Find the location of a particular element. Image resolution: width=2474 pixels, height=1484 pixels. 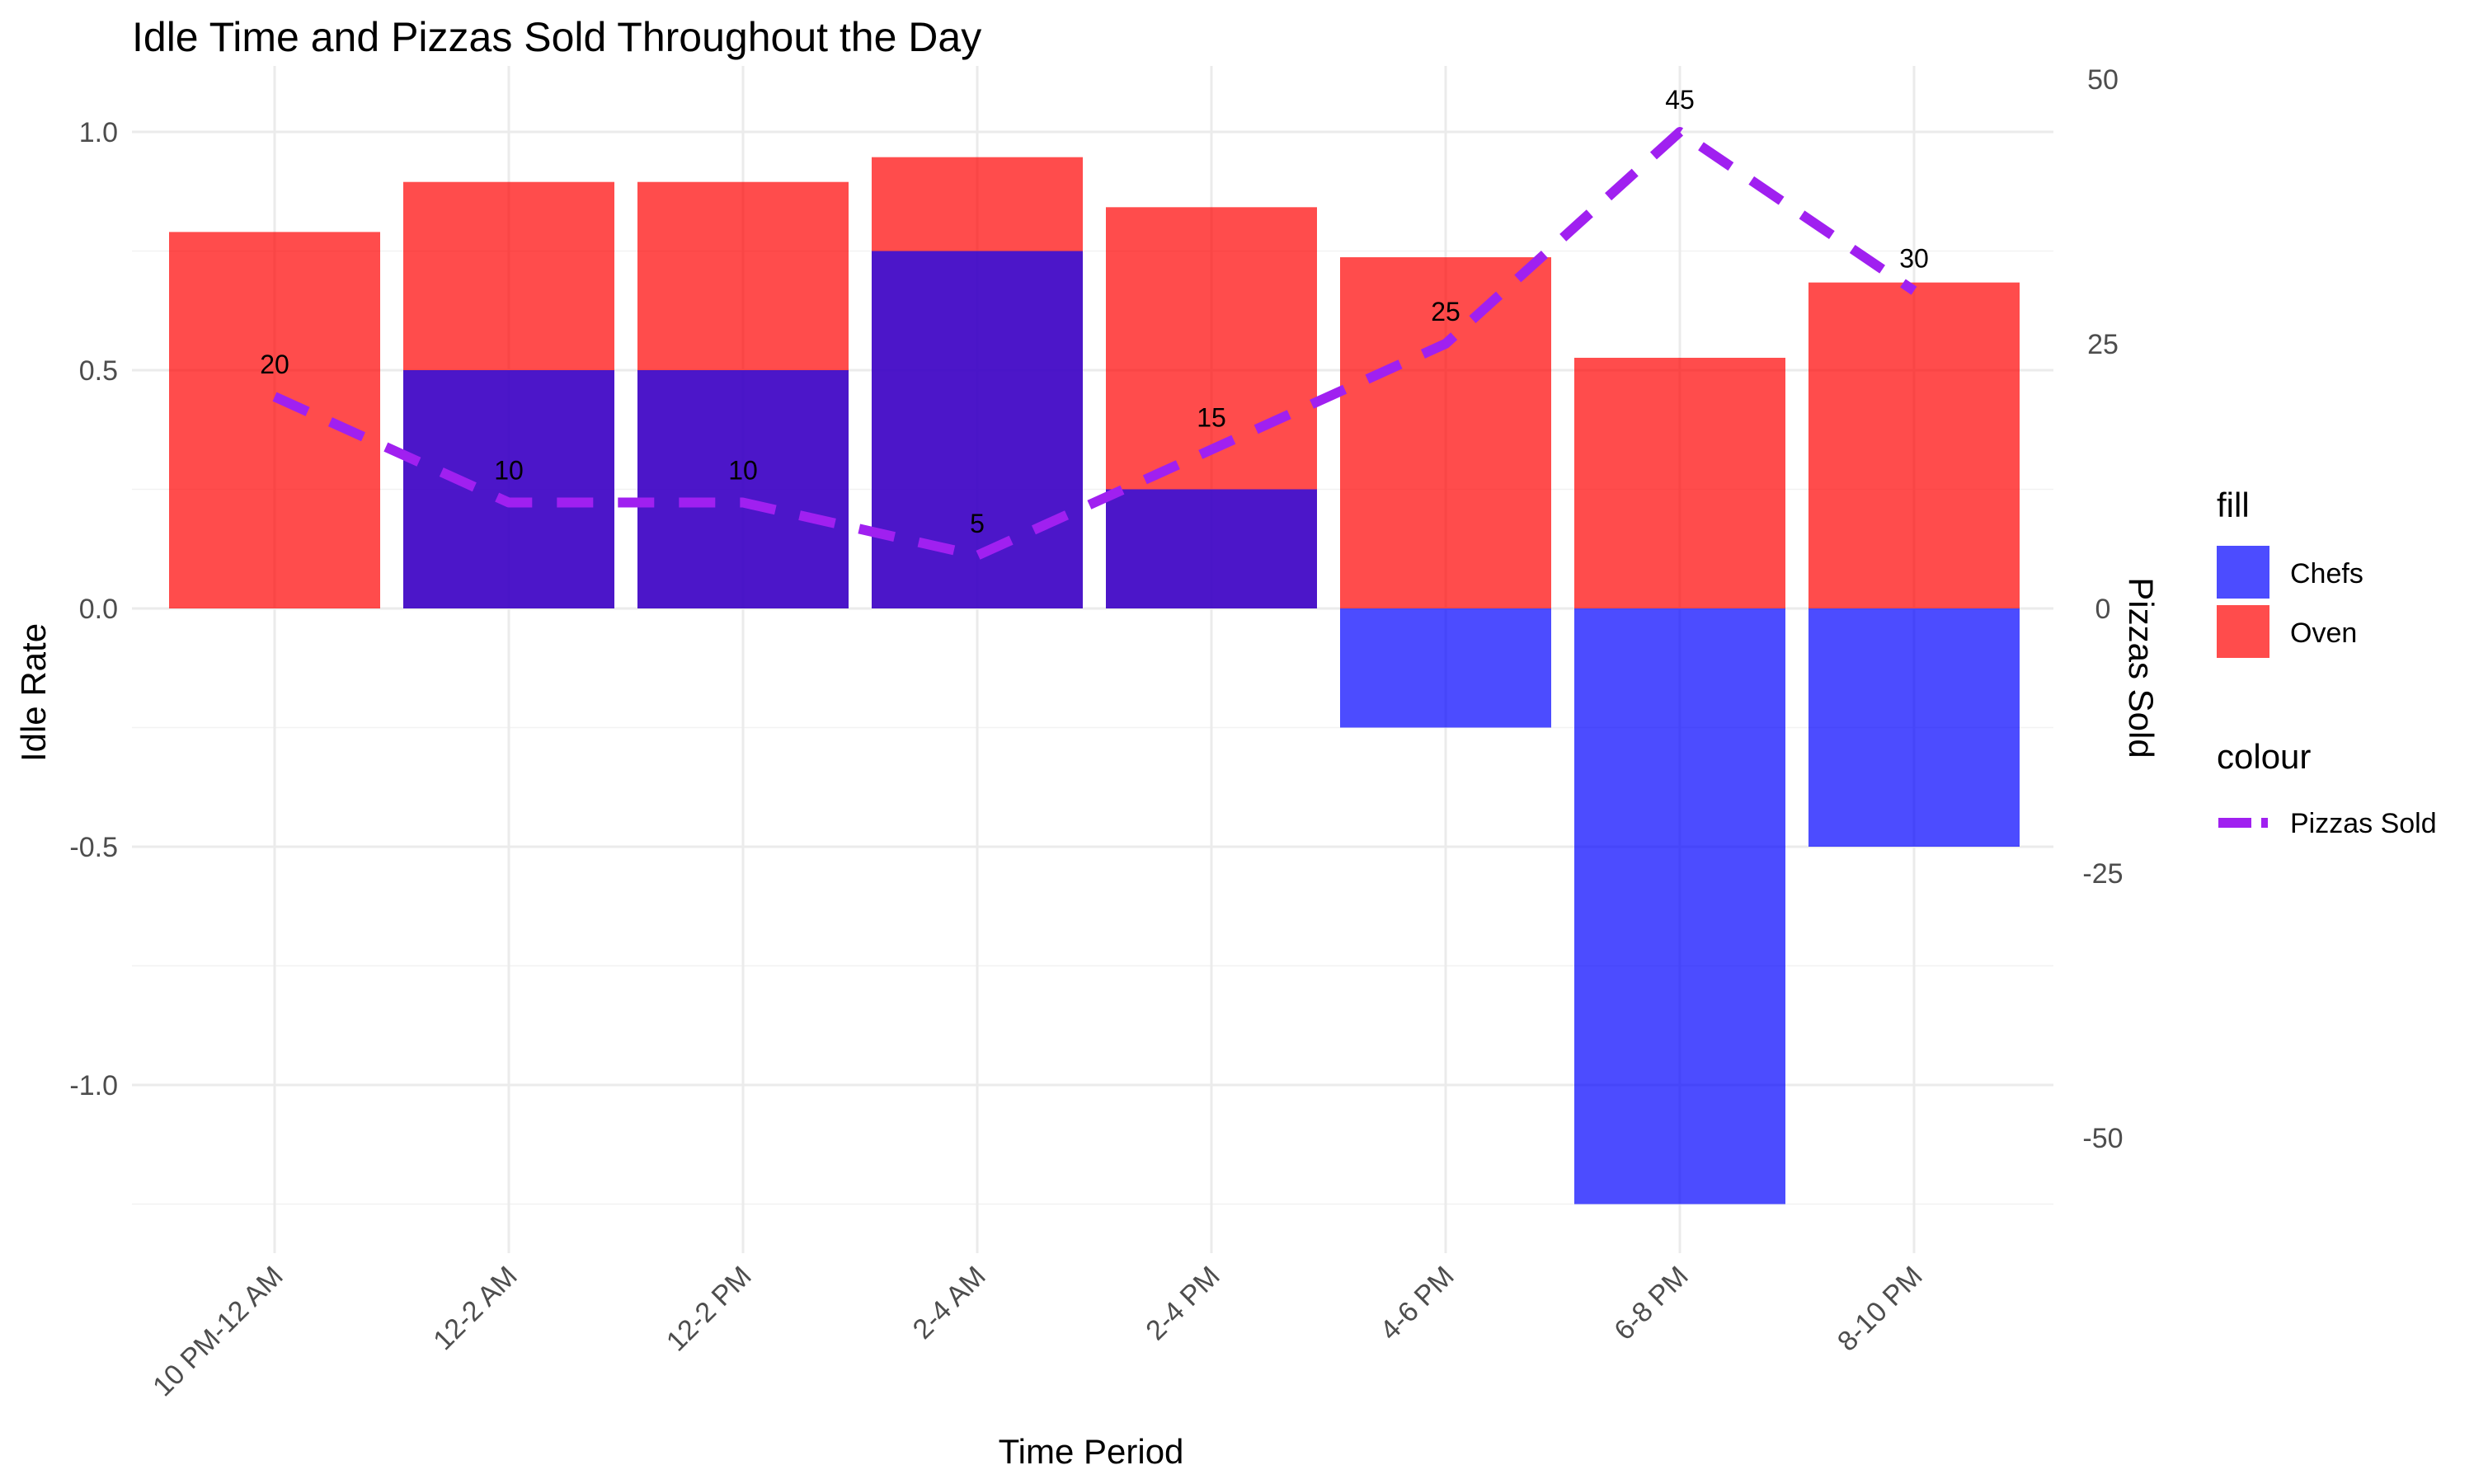

y2-tick-label: -25 is located at coordinates (2102, 874).